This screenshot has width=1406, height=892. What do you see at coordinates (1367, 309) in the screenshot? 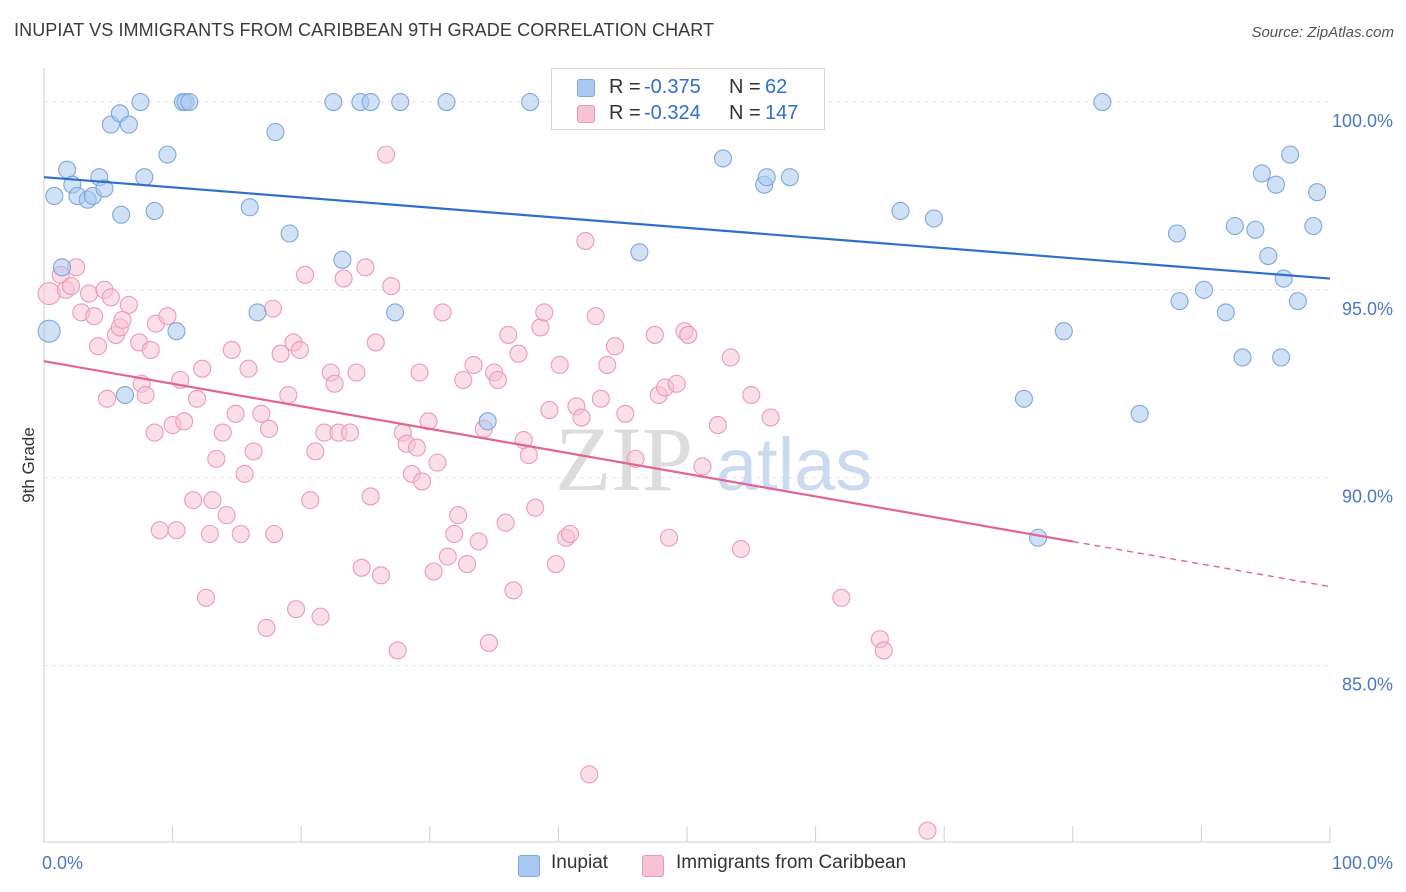
I see `y-tick-label: 95.0%` at bounding box center [1367, 309].